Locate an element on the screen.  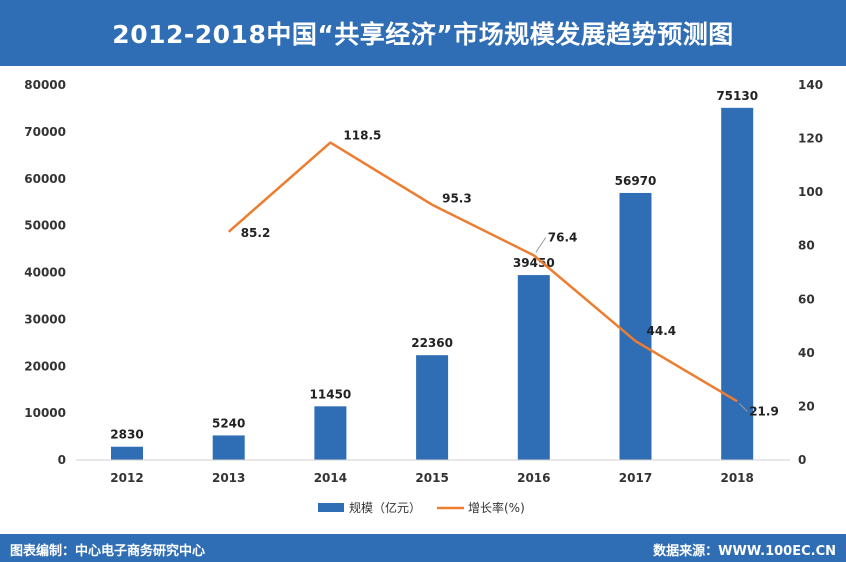
left-axis-tick-label: 60000 is located at coordinates (45, 179).